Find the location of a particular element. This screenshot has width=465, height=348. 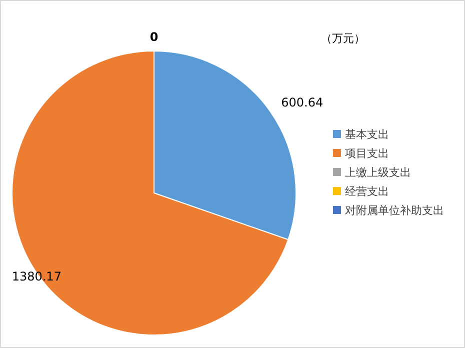

data-label: 600.64 is located at coordinates (302, 103).